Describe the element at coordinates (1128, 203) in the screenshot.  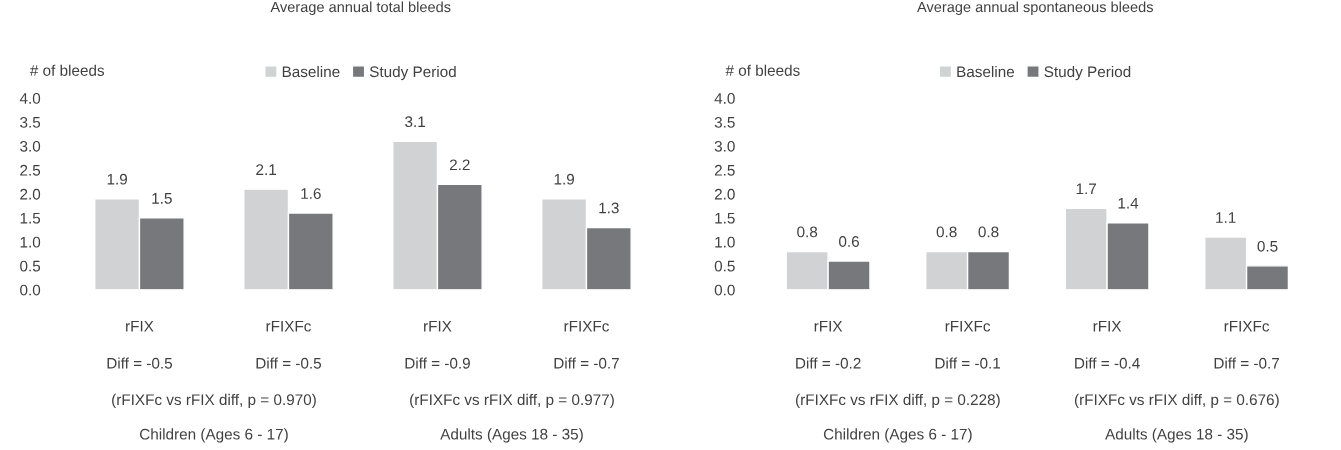
I see `data-label: 1.4` at that location.